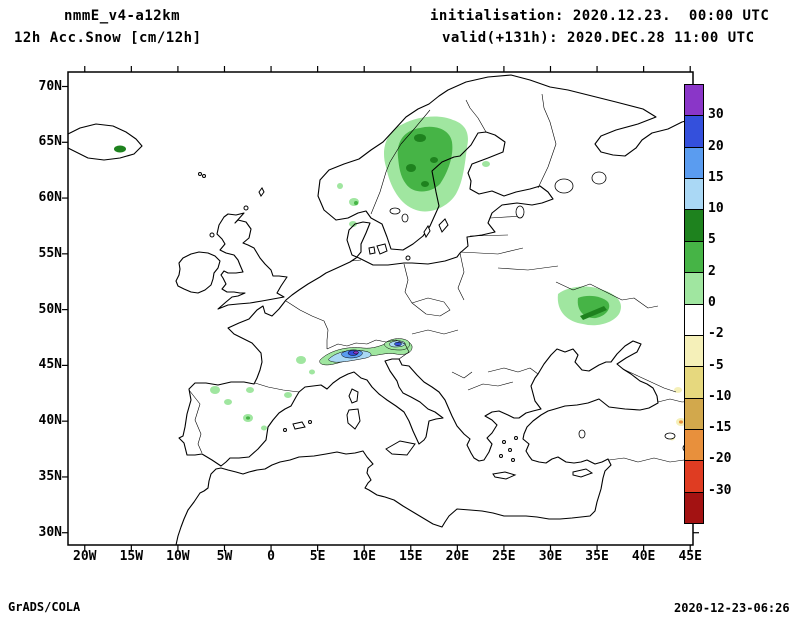  What do you see at coordinates (198, 272) in the screenshot?
I see `coastline-ireland` at bounding box center [198, 272].